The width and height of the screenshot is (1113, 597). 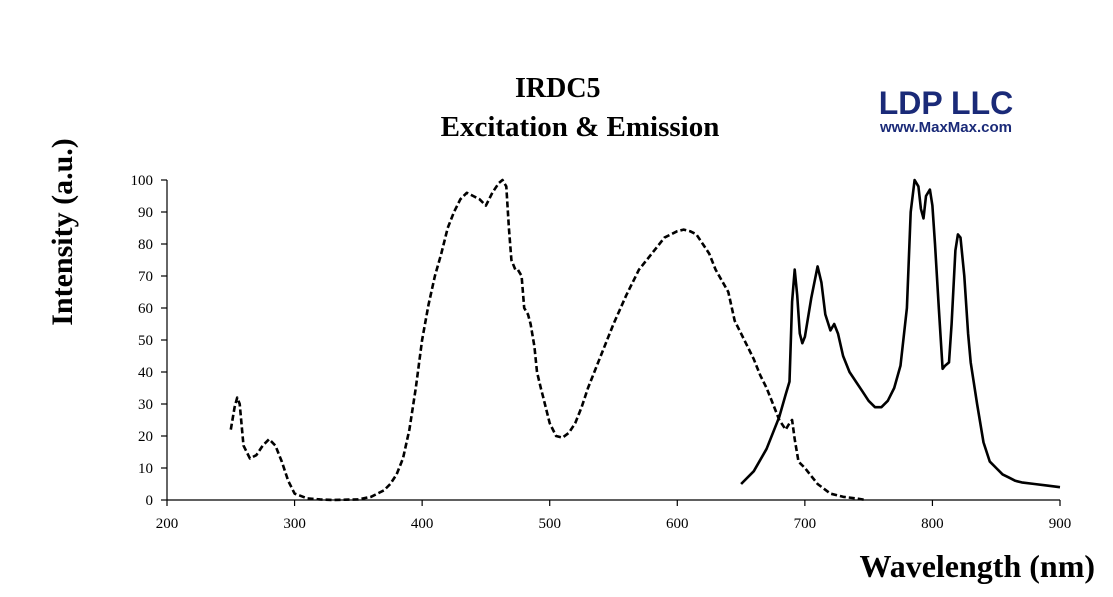 What do you see at coordinates (62, 232) in the screenshot?
I see `y-axis-title: Intensity (a.u.)` at bounding box center [62, 232].